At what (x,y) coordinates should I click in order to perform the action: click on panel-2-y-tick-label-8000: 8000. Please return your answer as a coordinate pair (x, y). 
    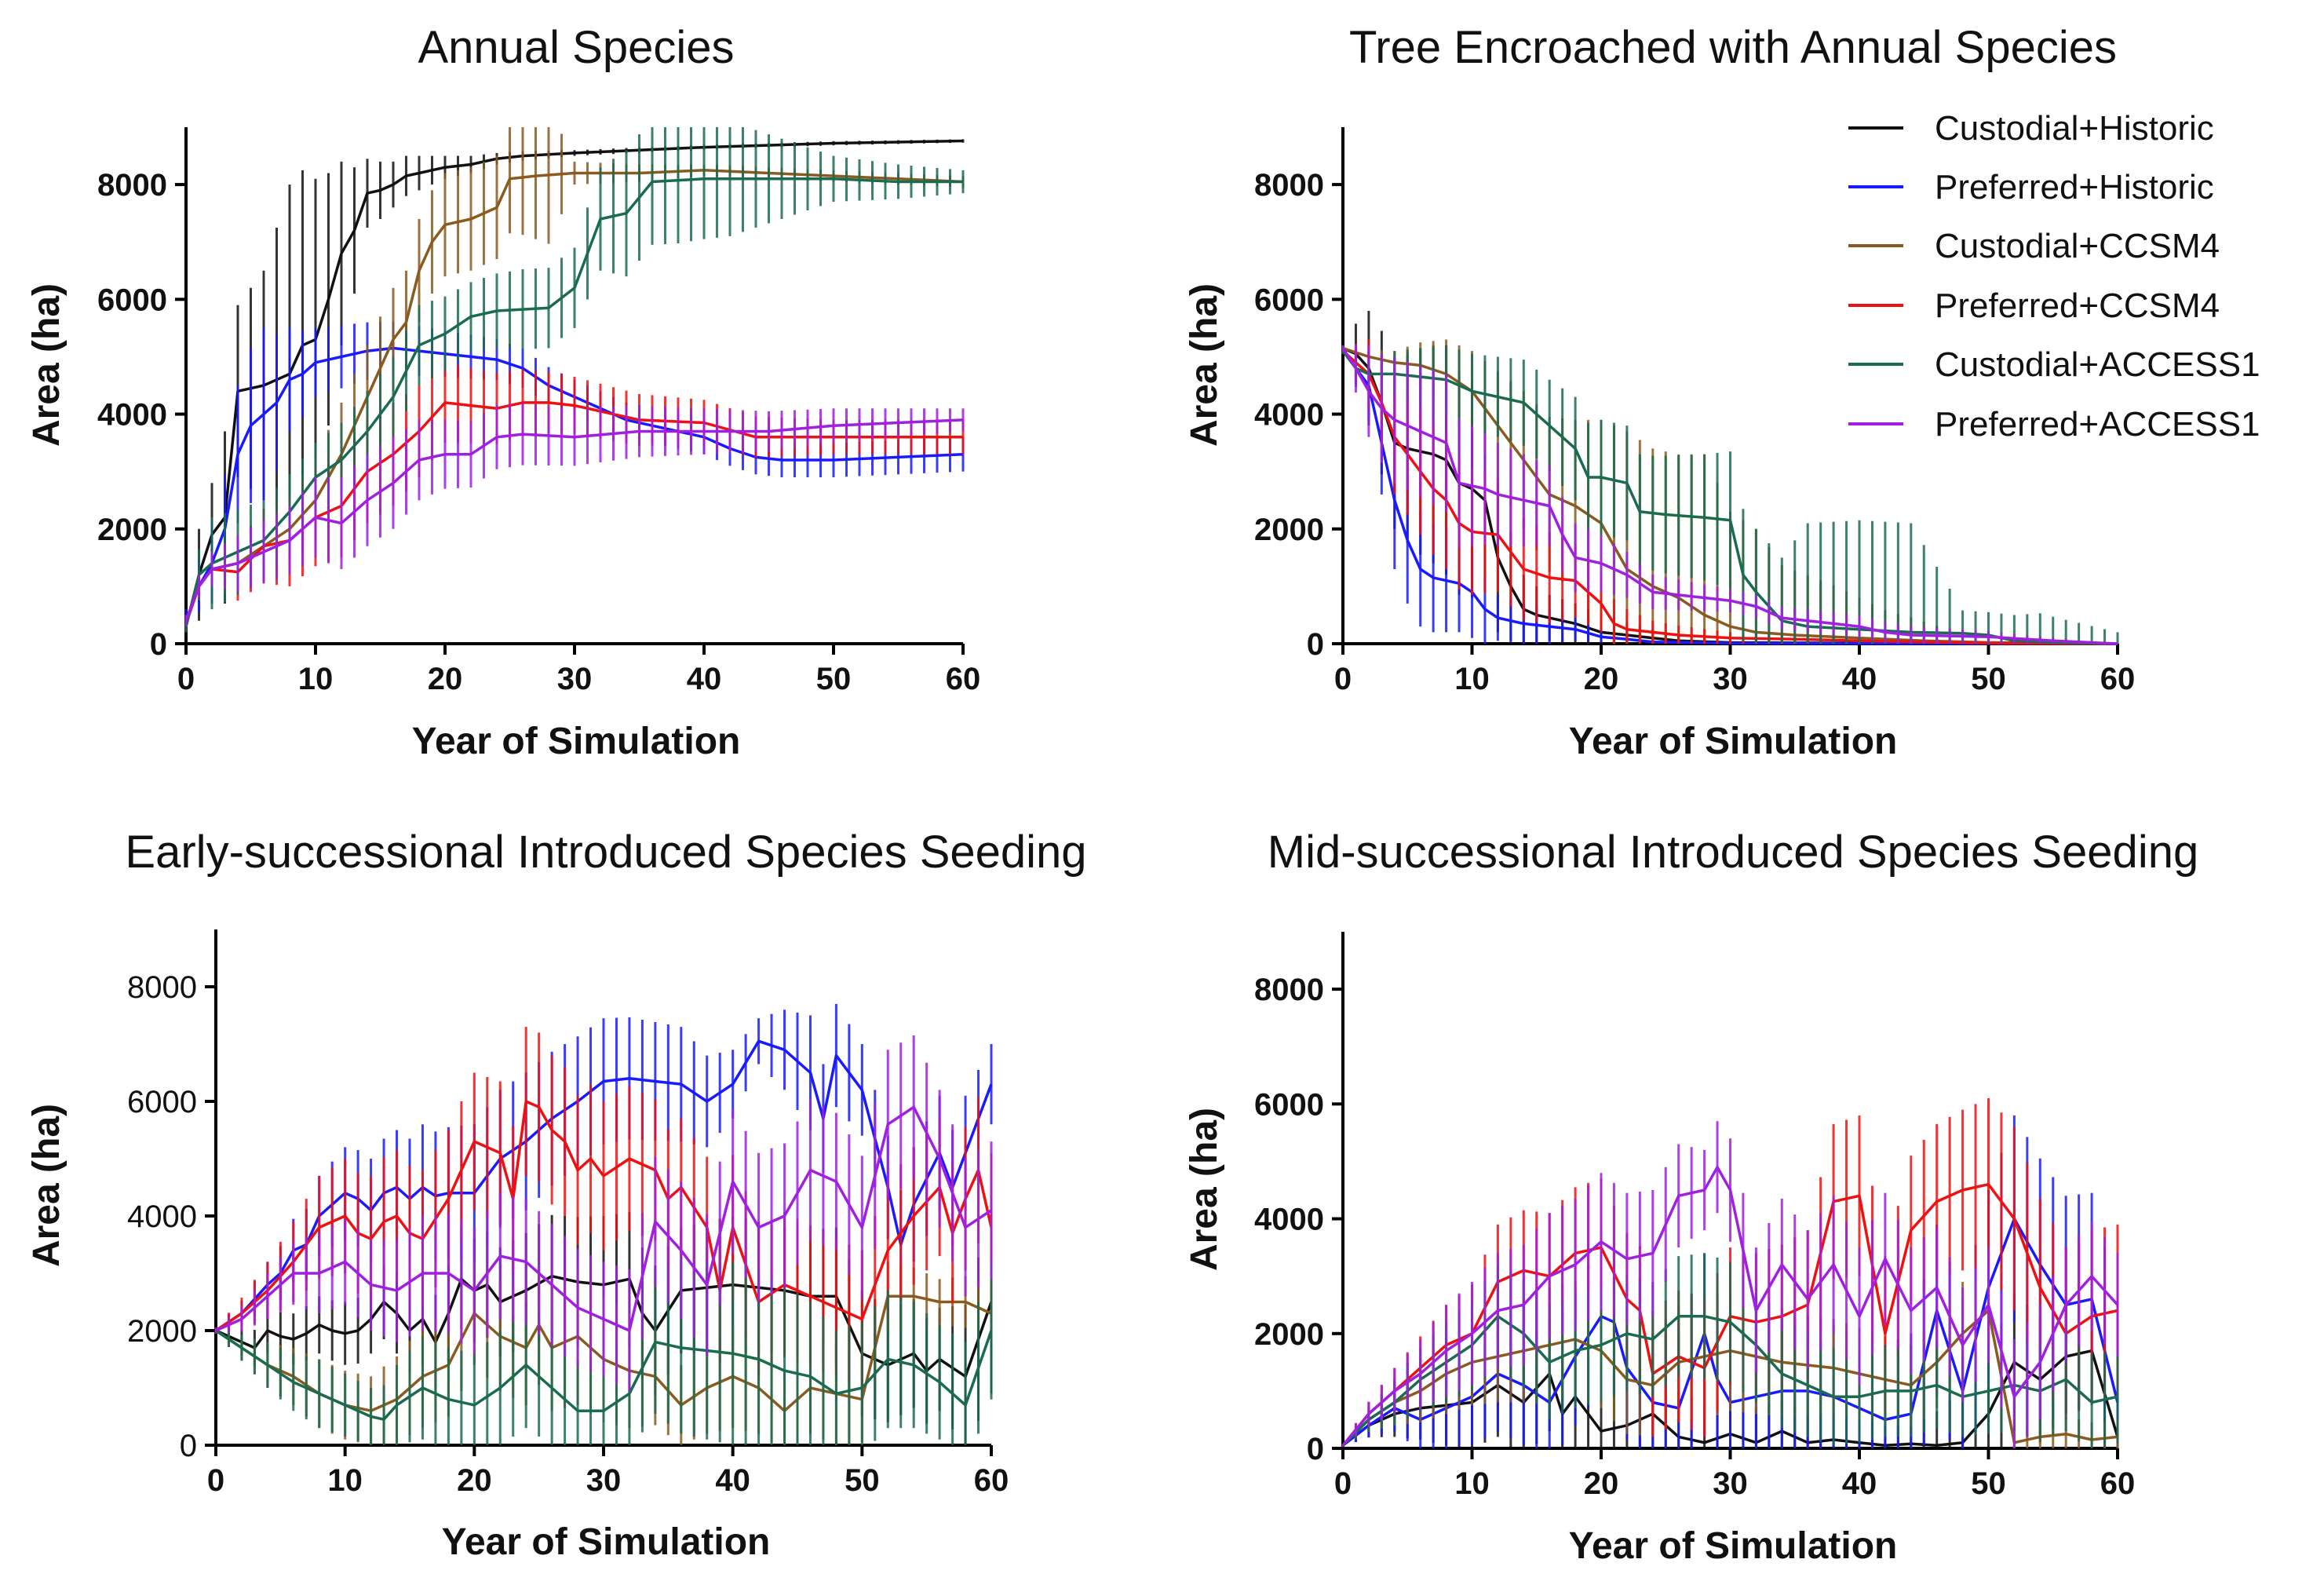
    Looking at the image, I should click on (1289, 185).